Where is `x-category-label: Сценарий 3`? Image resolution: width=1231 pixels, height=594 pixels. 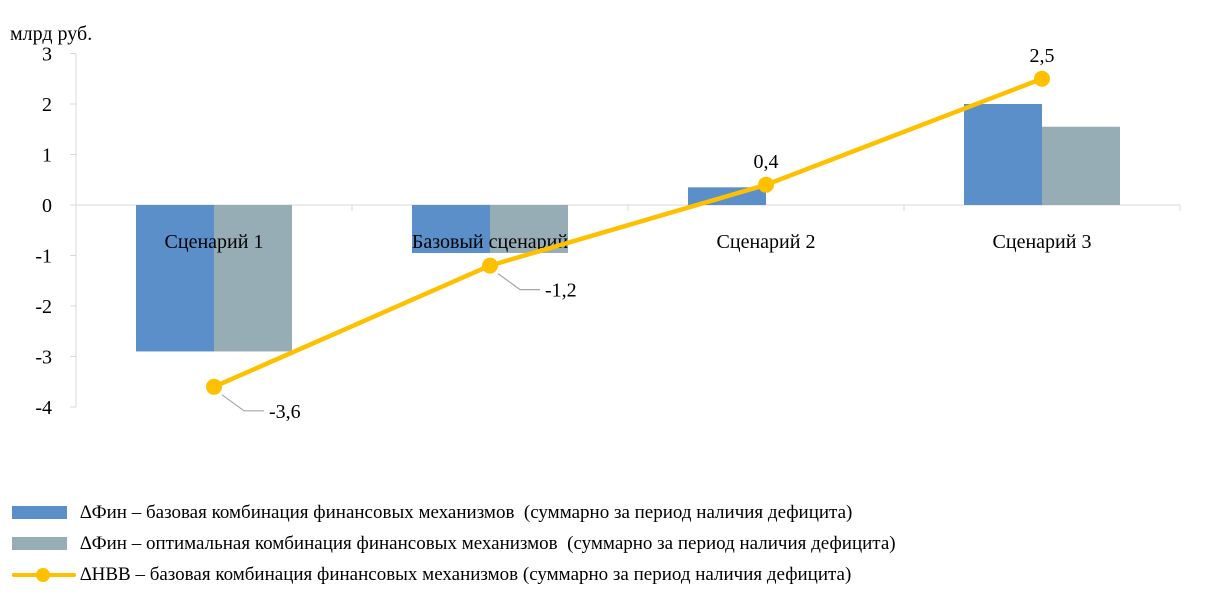 x-category-label: Сценарий 3 is located at coordinates (1042, 242).